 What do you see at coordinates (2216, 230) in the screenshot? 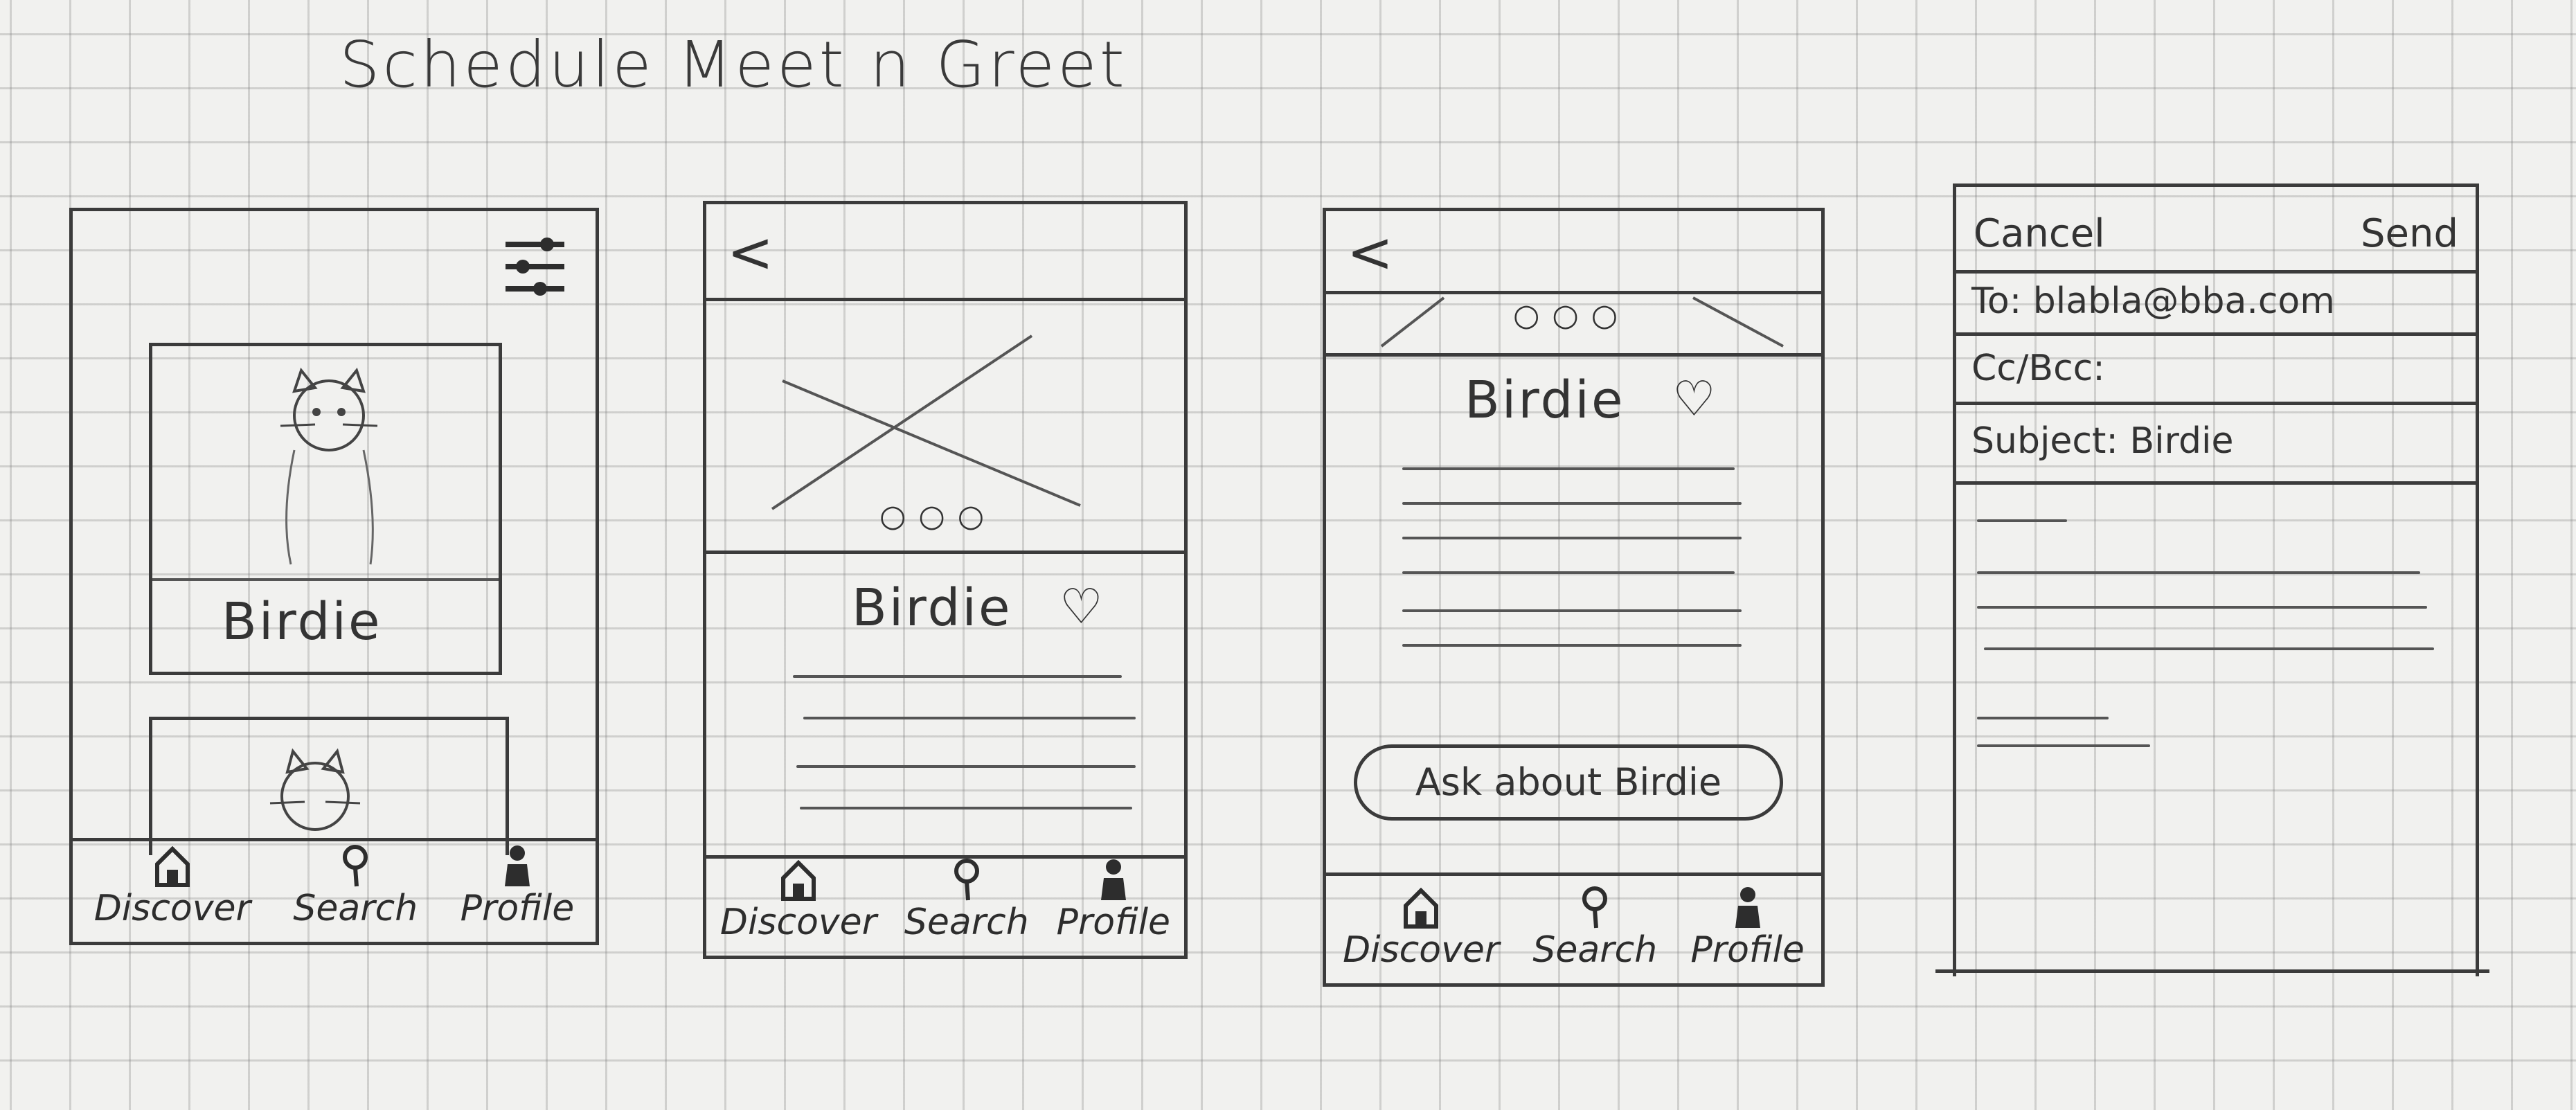
I see `compose-header: Cancel Send` at bounding box center [2216, 230].